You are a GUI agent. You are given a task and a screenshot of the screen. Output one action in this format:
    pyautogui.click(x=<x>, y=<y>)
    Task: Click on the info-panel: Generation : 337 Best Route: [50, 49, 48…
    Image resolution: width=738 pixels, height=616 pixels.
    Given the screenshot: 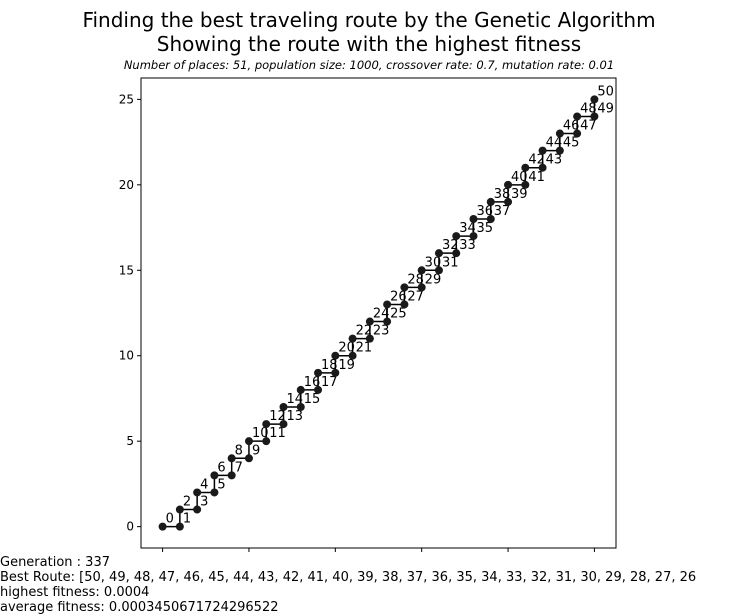 What is the action you would take?
    pyautogui.click(x=369, y=585)
    